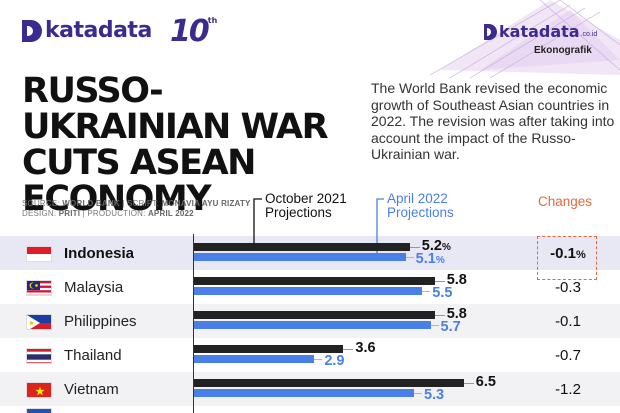 The height and width of the screenshot is (413, 620). What do you see at coordinates (568, 253) in the screenshot?
I see `change-value: -0.1%` at bounding box center [568, 253].